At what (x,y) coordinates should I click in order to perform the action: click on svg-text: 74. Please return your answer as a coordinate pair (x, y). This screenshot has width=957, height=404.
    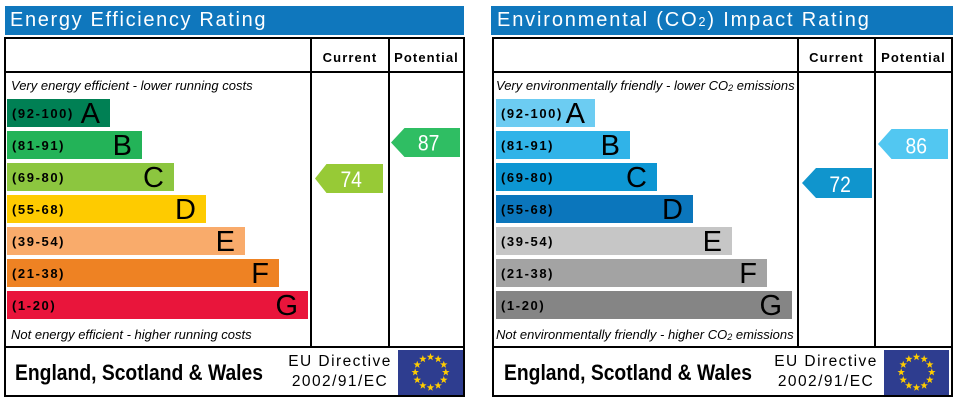
    Looking at the image, I should click on (351, 179).